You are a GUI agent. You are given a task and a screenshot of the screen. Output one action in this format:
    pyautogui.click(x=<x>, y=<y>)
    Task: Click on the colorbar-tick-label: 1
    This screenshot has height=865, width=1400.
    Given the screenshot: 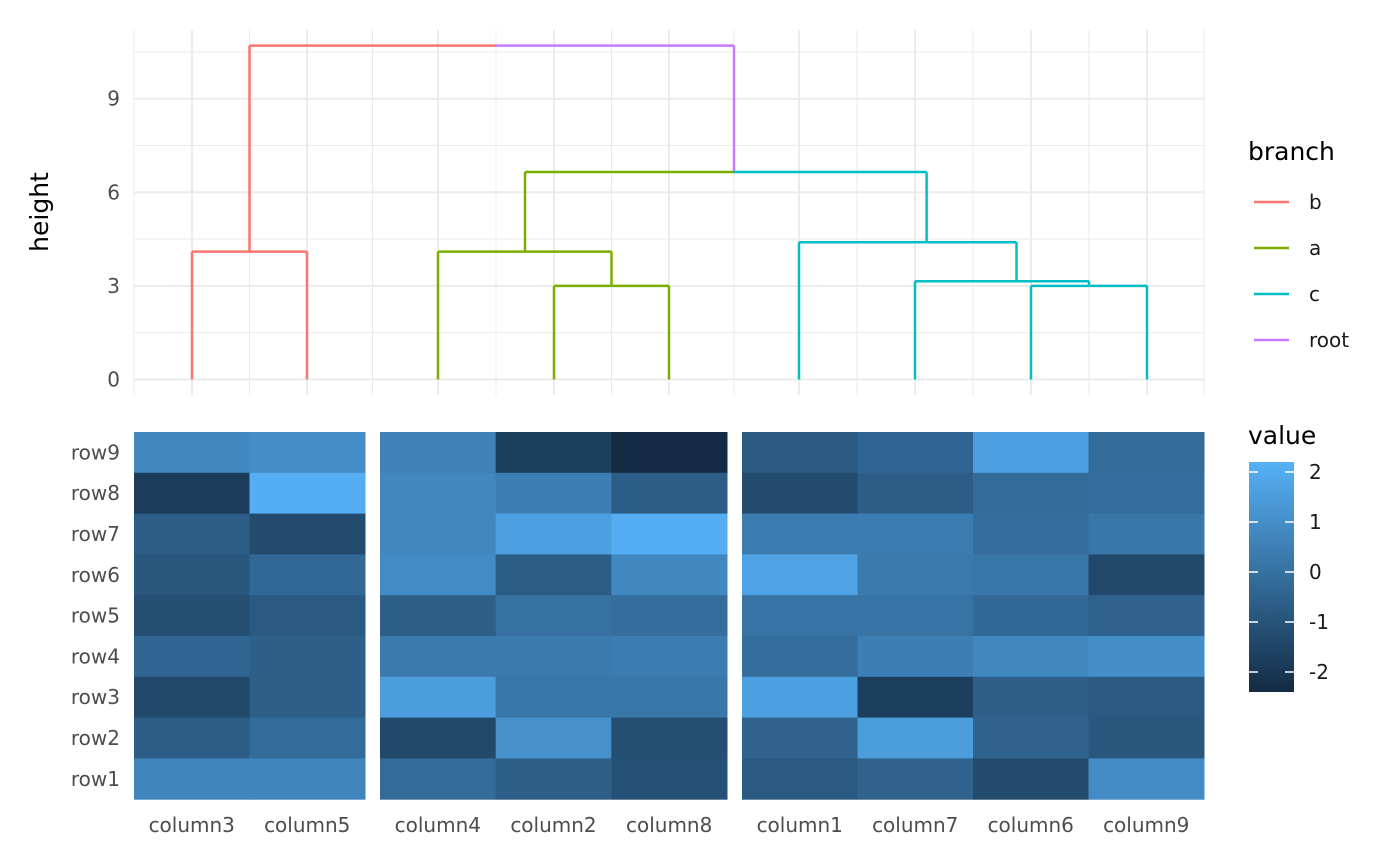 What is the action you would take?
    pyautogui.click(x=1315, y=522)
    